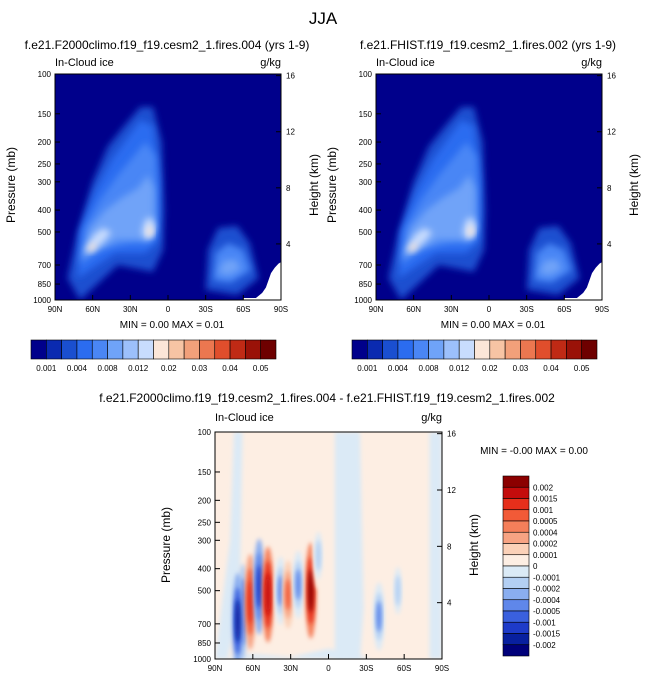  What do you see at coordinates (172, 325) in the screenshot?
I see `minmax-text: MIN = 0.00 MAX = 0.01` at bounding box center [172, 325].